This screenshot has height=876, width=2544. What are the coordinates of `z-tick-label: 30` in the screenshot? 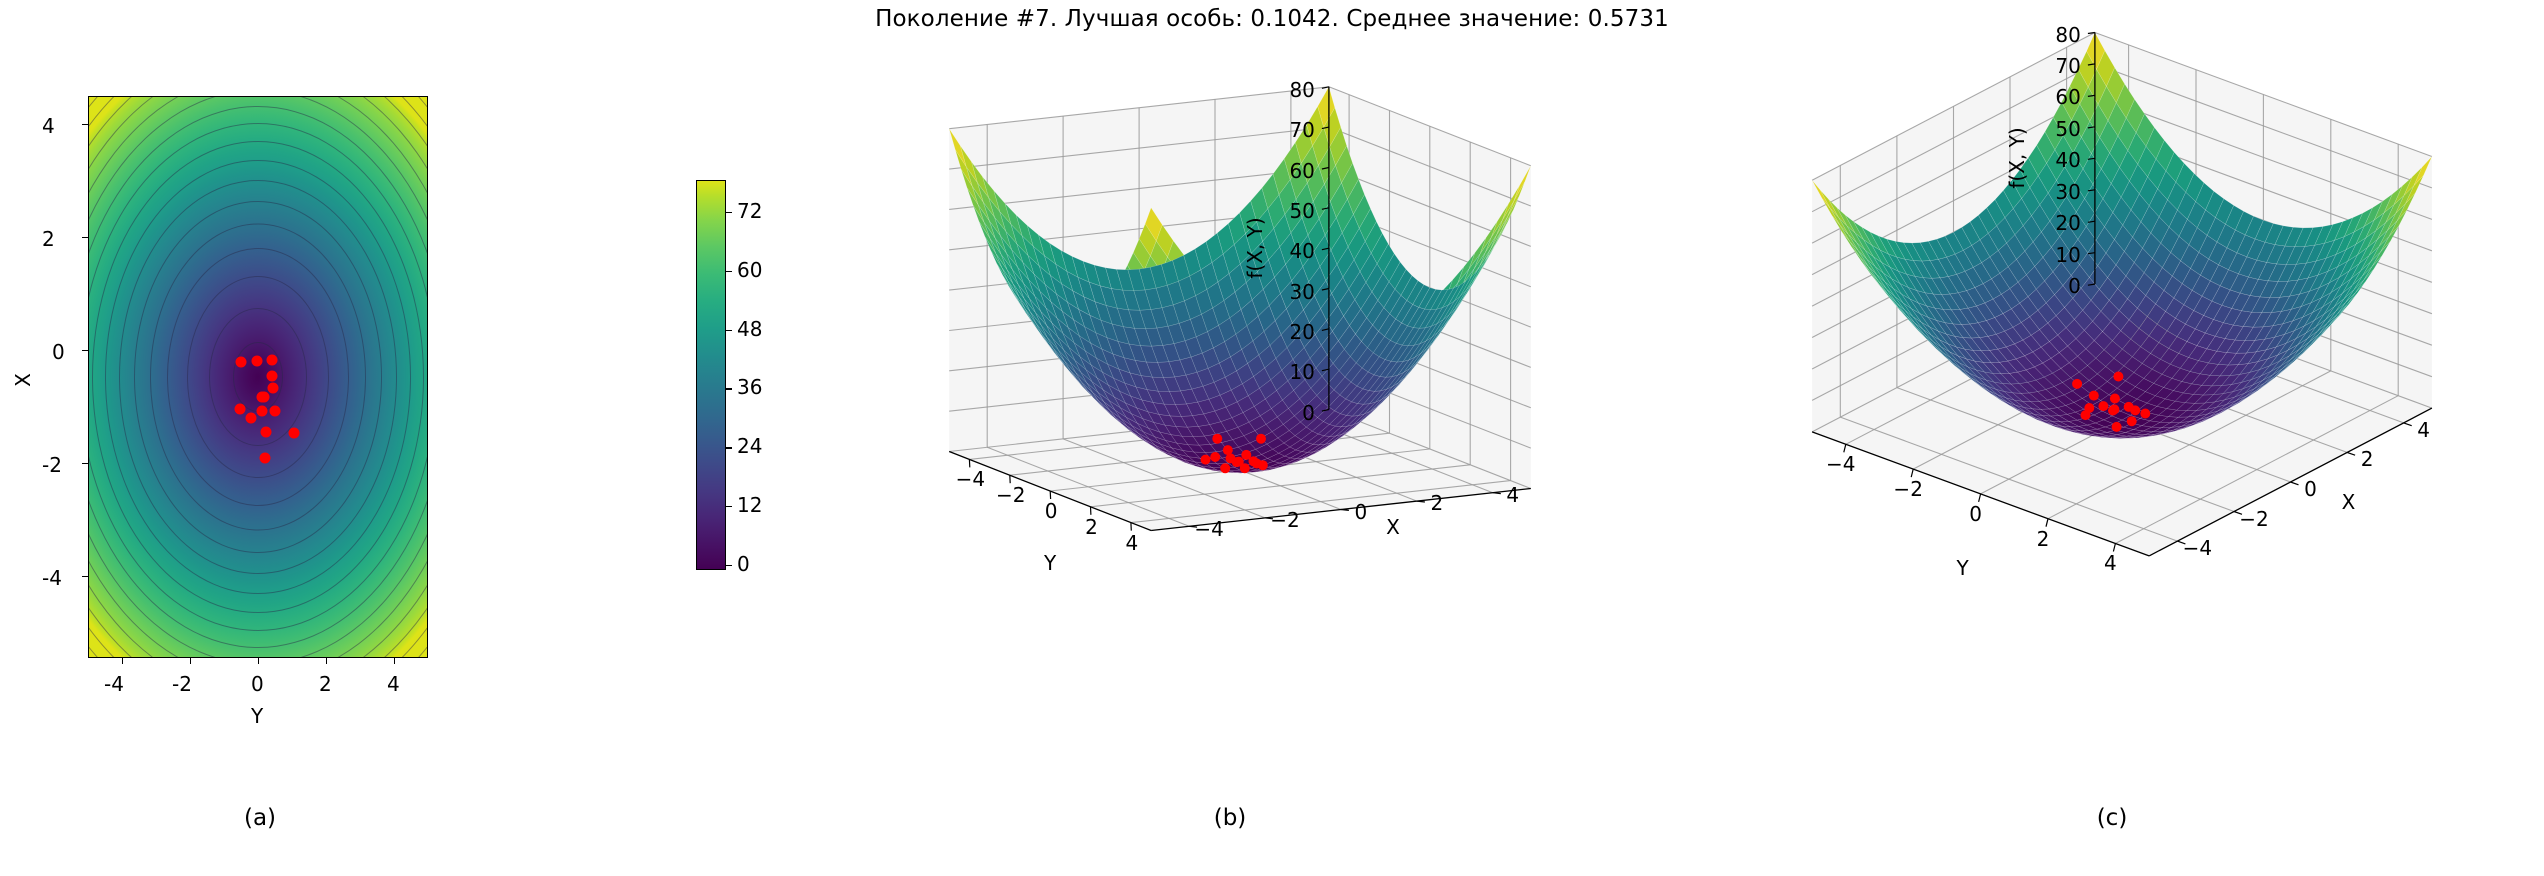 It's located at (2068, 191).